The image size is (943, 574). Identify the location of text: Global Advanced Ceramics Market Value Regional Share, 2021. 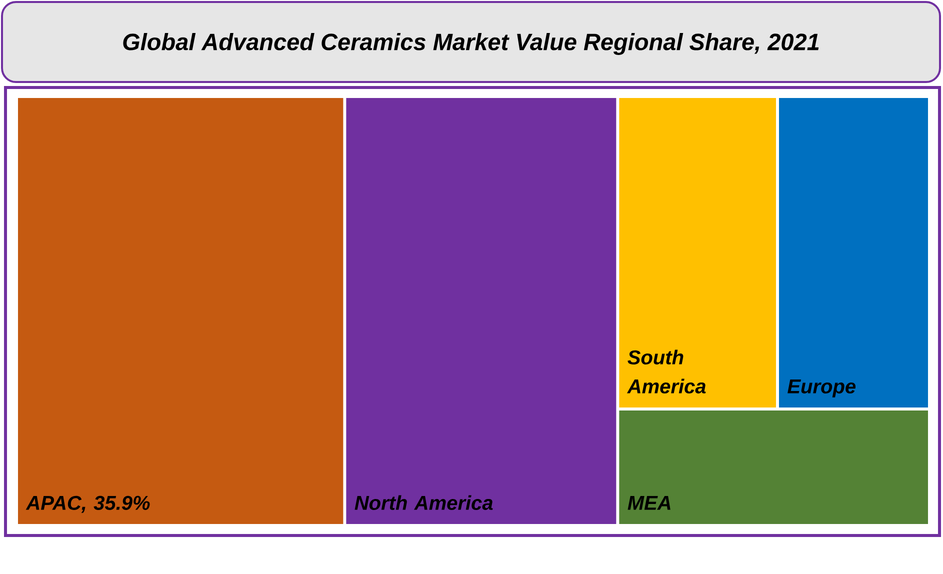
(471, 44).